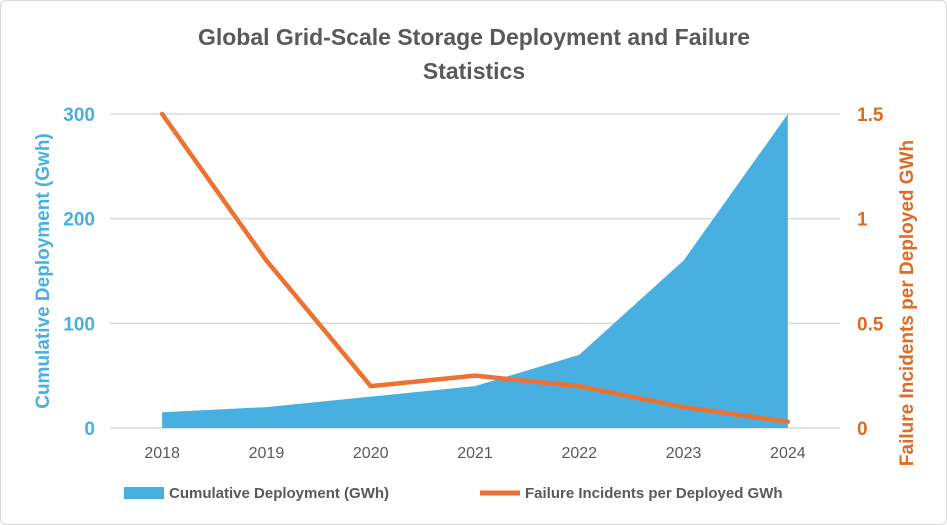  I want to click on y-left-tick-label: 300, so click(79, 115).